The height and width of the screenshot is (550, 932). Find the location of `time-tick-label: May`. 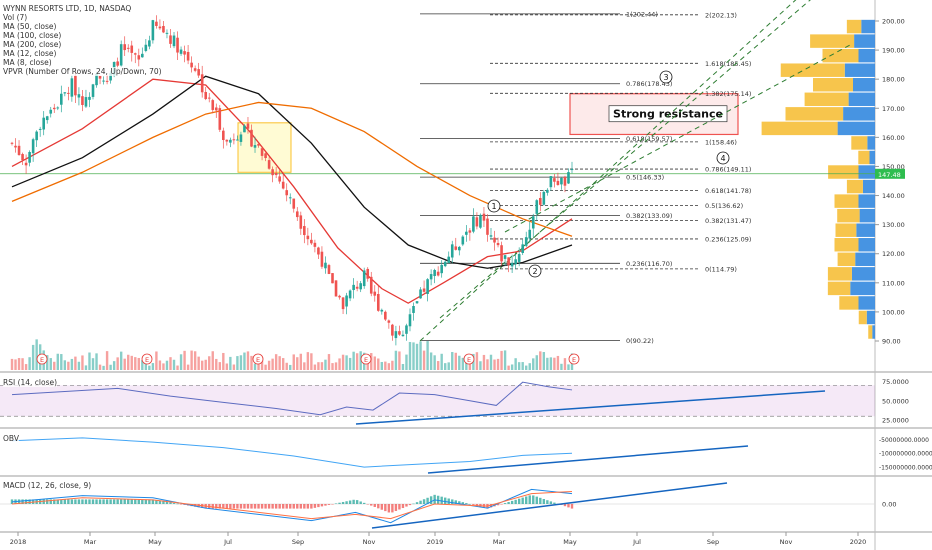

time-tick-label: May is located at coordinates (570, 542).